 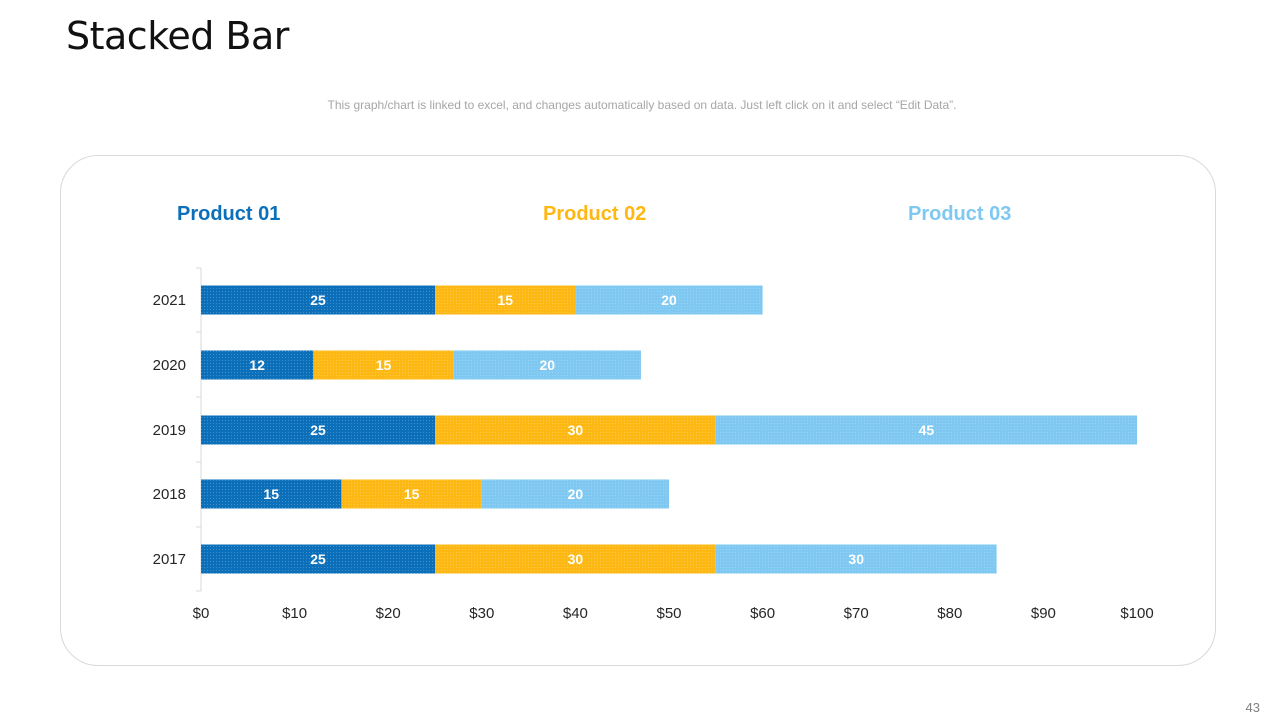 What do you see at coordinates (762, 613) in the screenshot?
I see `x-tick-label: $60` at bounding box center [762, 613].